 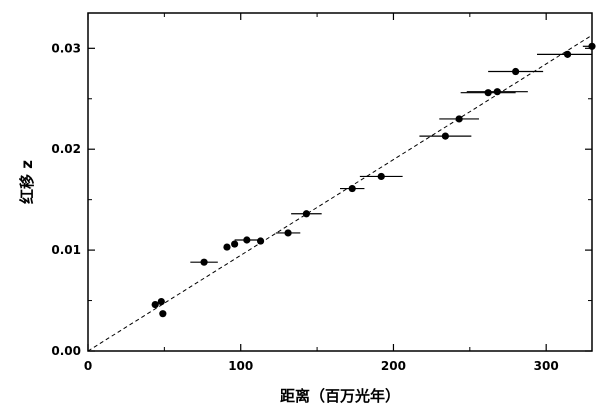 What do you see at coordinates (240, 366) in the screenshot?
I see `x-tick-label: 100` at bounding box center [240, 366].